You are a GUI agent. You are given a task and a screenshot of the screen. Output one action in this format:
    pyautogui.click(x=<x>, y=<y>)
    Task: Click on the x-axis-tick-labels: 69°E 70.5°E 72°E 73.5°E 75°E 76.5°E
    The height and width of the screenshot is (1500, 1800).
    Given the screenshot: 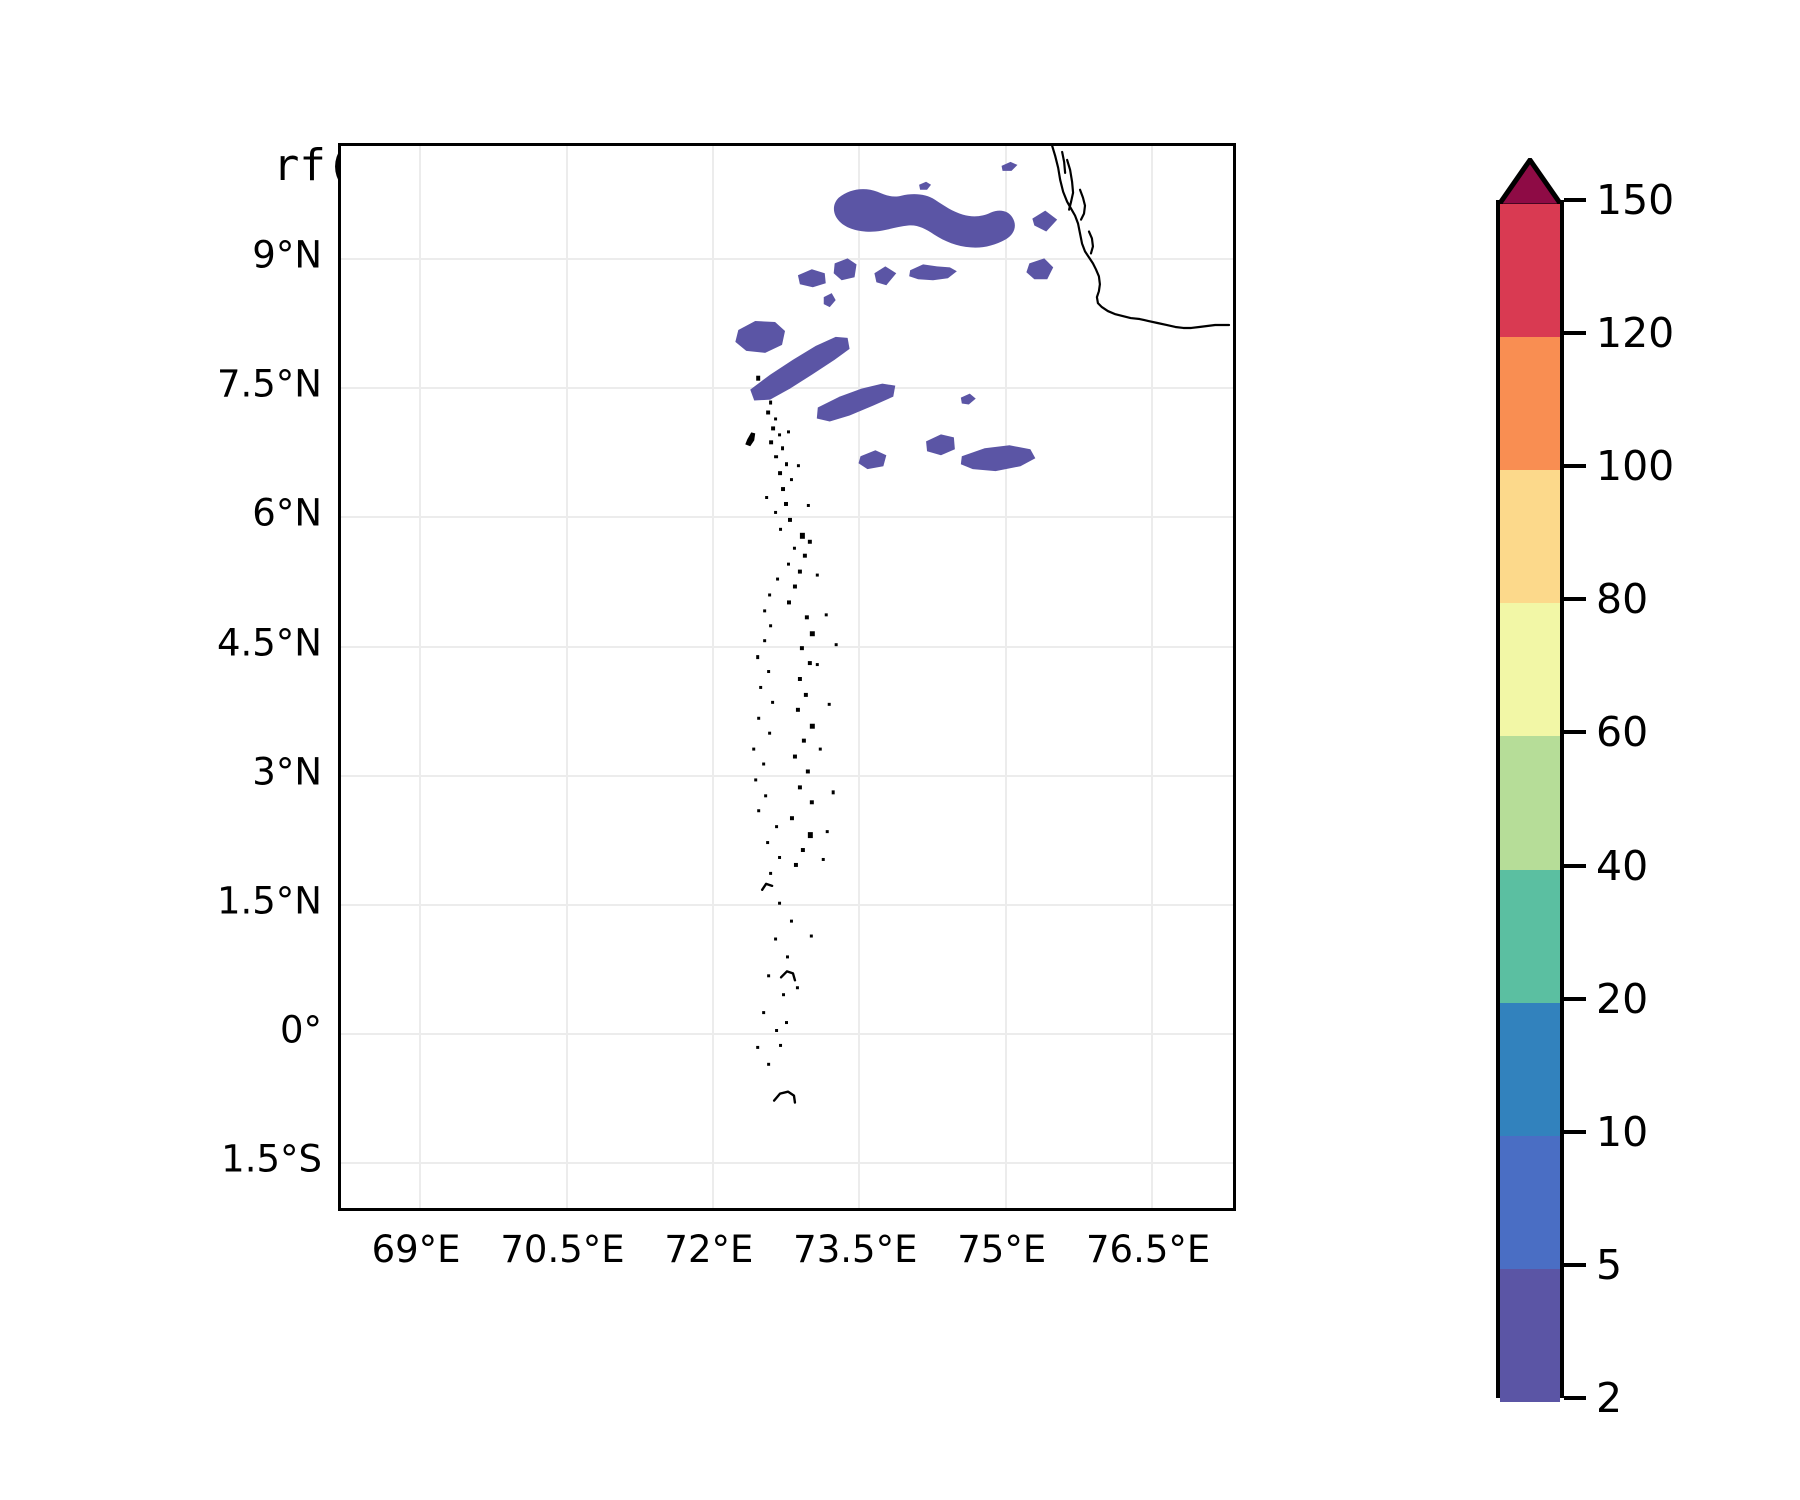 What is the action you would take?
    pyautogui.click(x=787, y=1263)
    